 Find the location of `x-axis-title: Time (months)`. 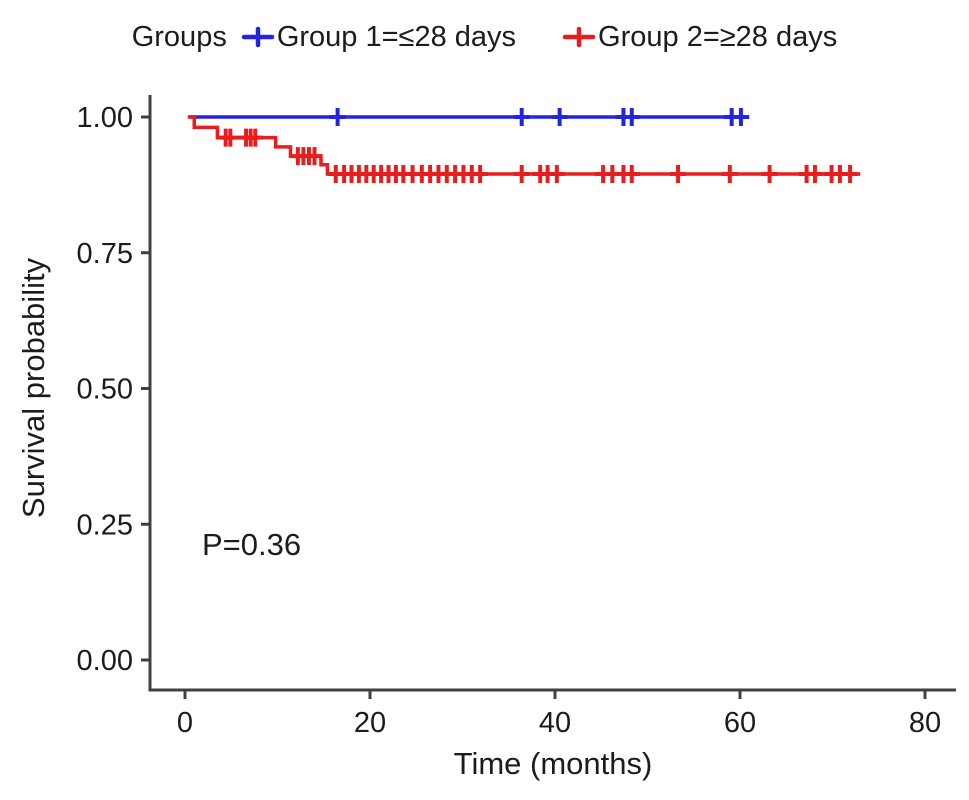

x-axis-title: Time (months) is located at coordinates (553, 763).